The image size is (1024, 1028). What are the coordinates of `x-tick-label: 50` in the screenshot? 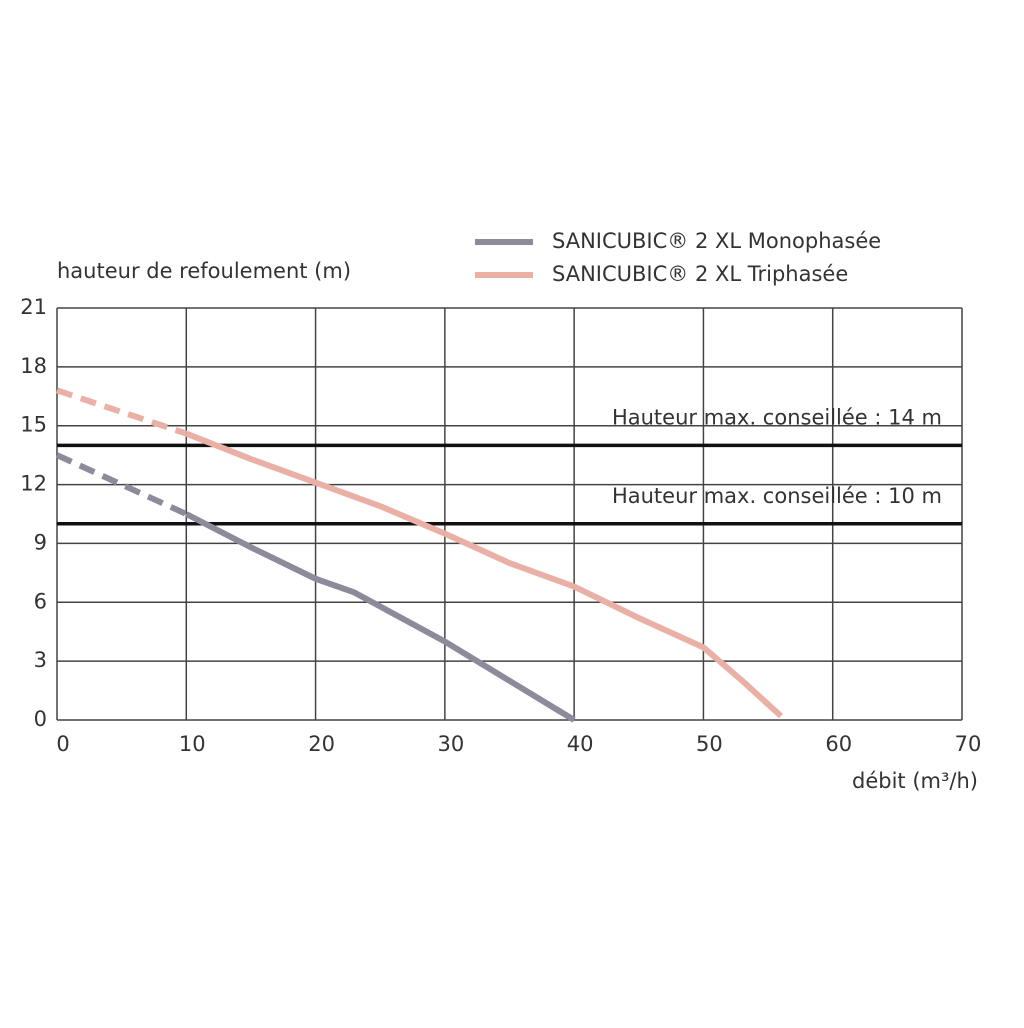 It's located at (709, 744).